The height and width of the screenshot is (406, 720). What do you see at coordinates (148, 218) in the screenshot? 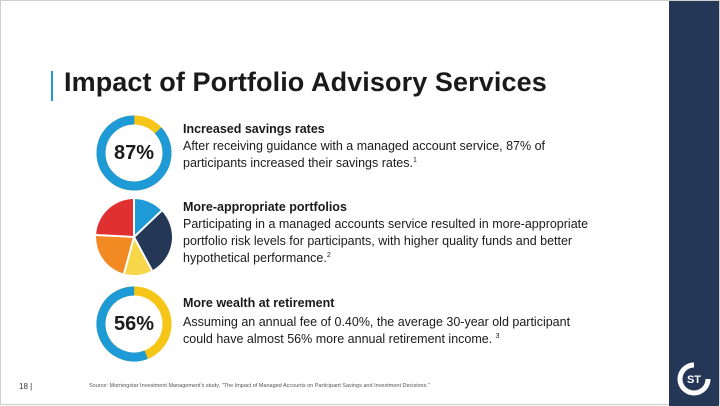
I see `pie-slice-blue` at bounding box center [148, 218].